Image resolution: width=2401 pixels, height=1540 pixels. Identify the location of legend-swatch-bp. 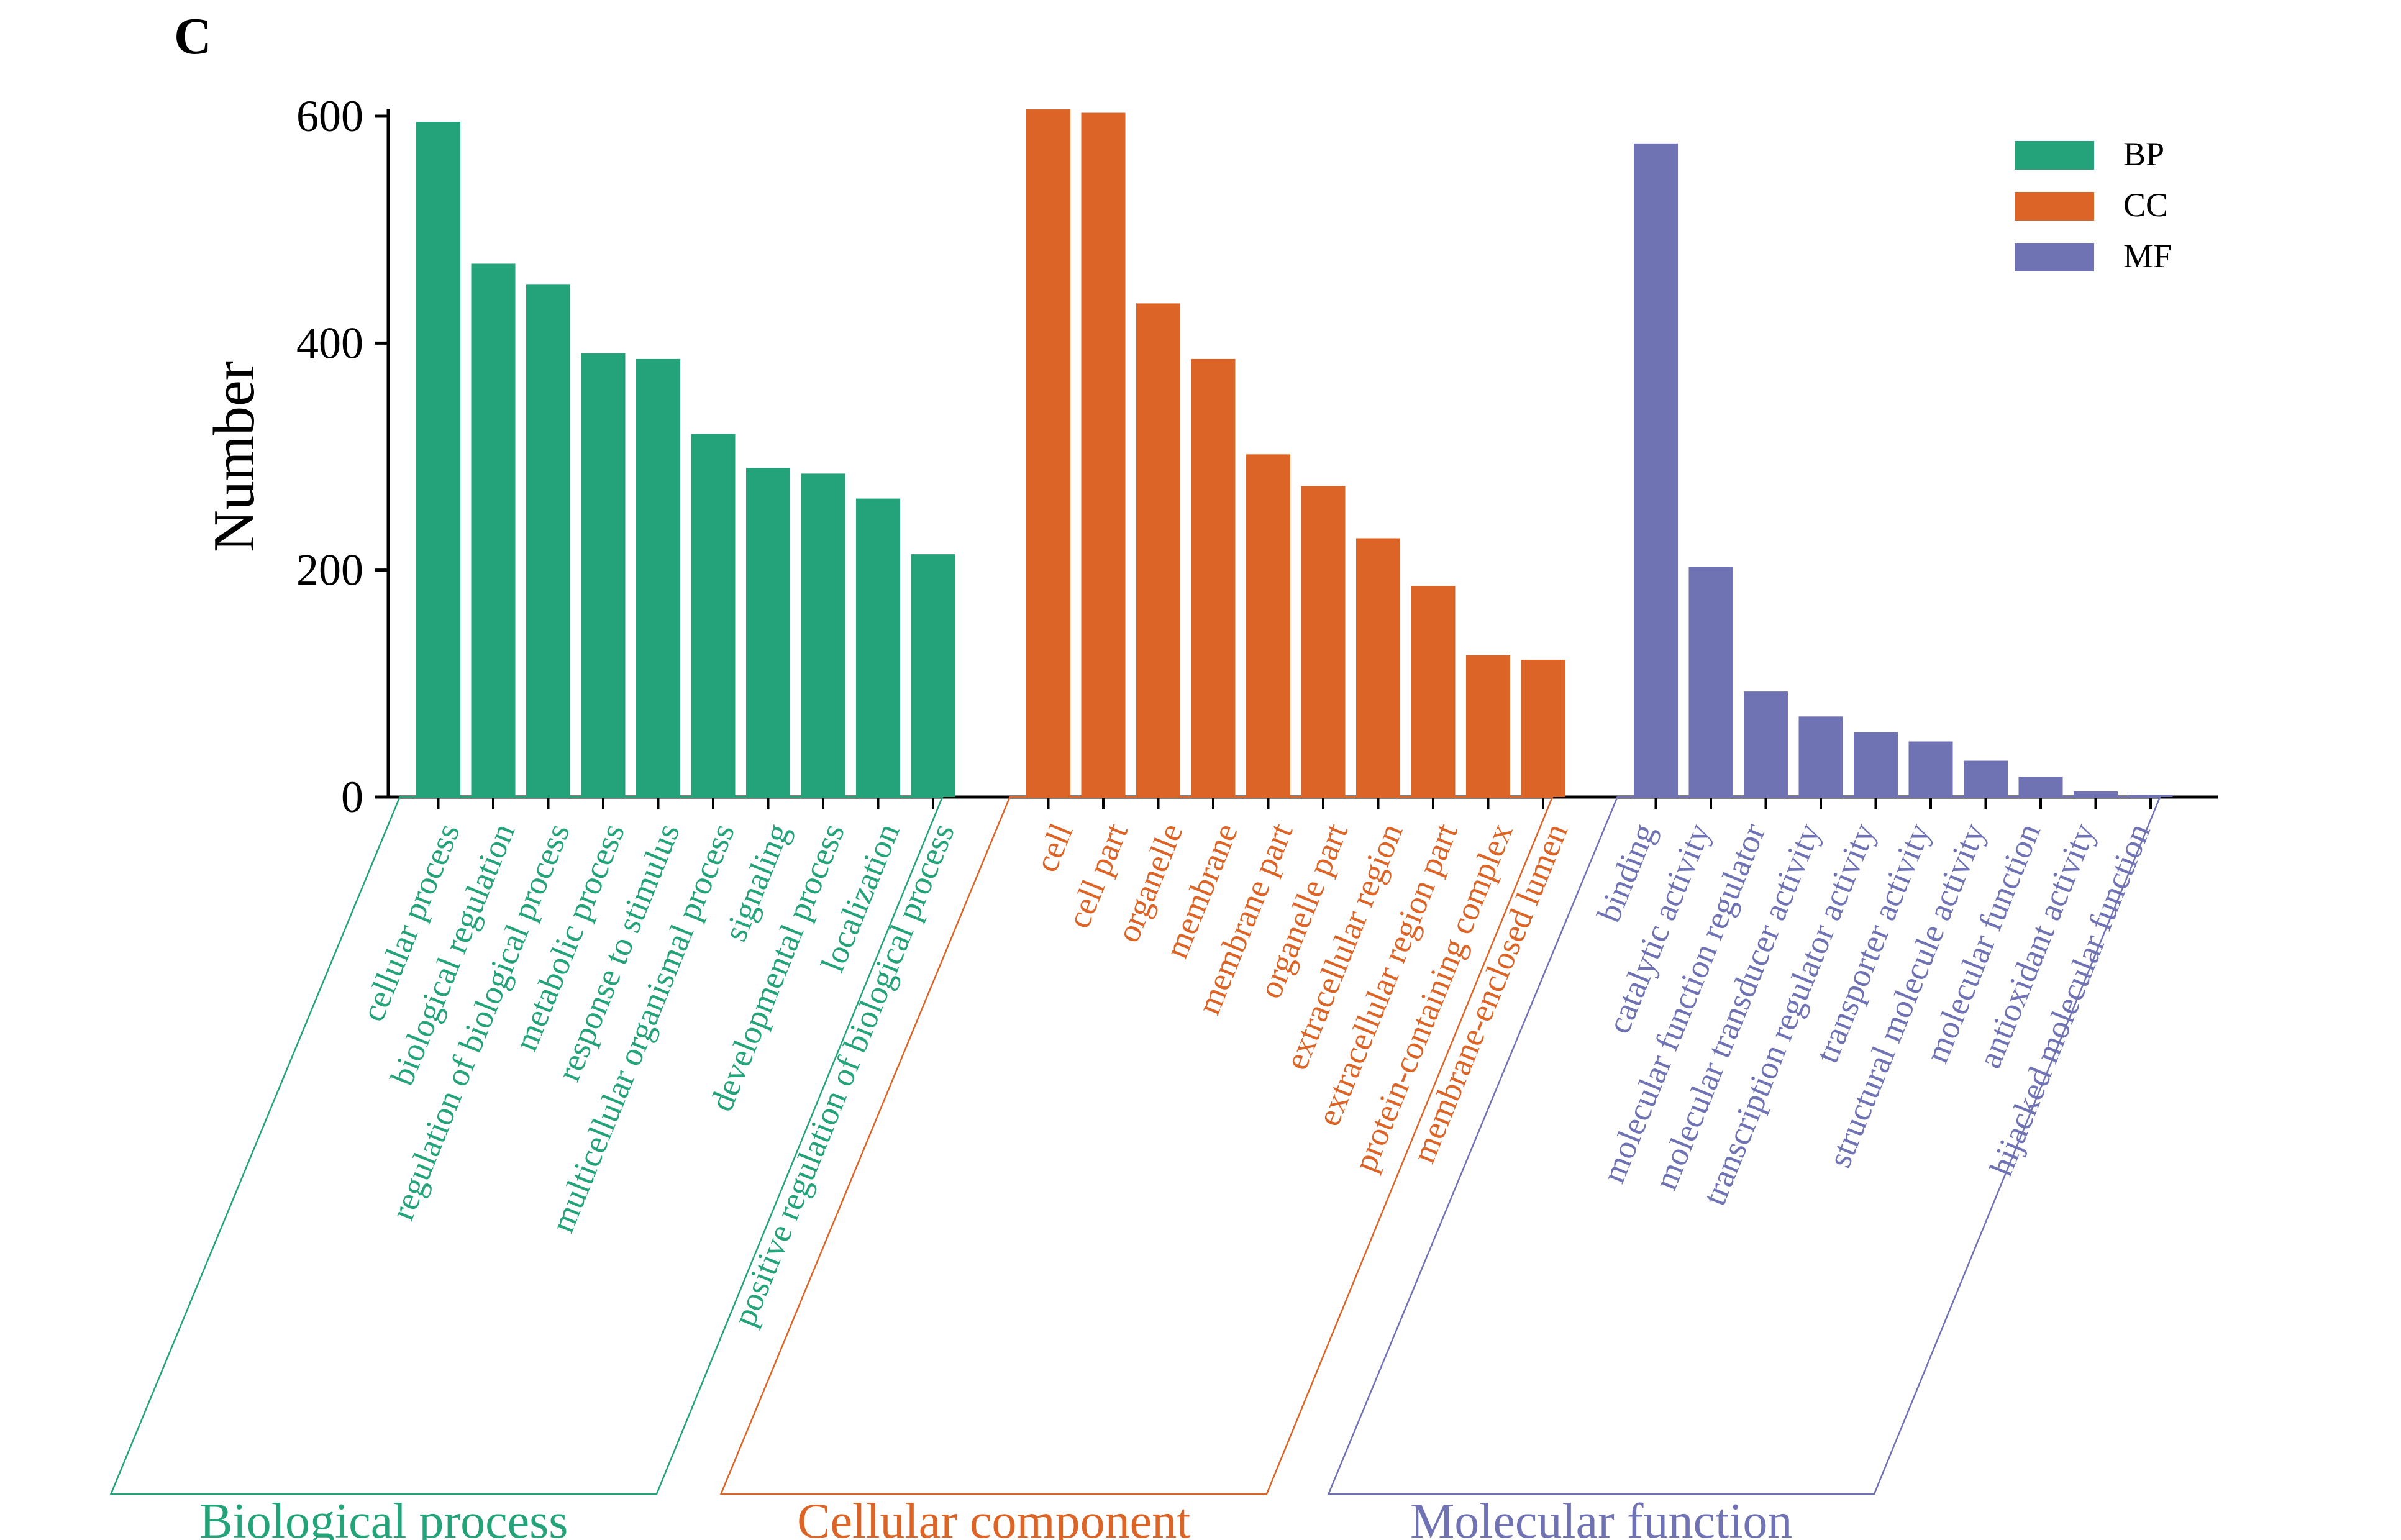
(2054, 155).